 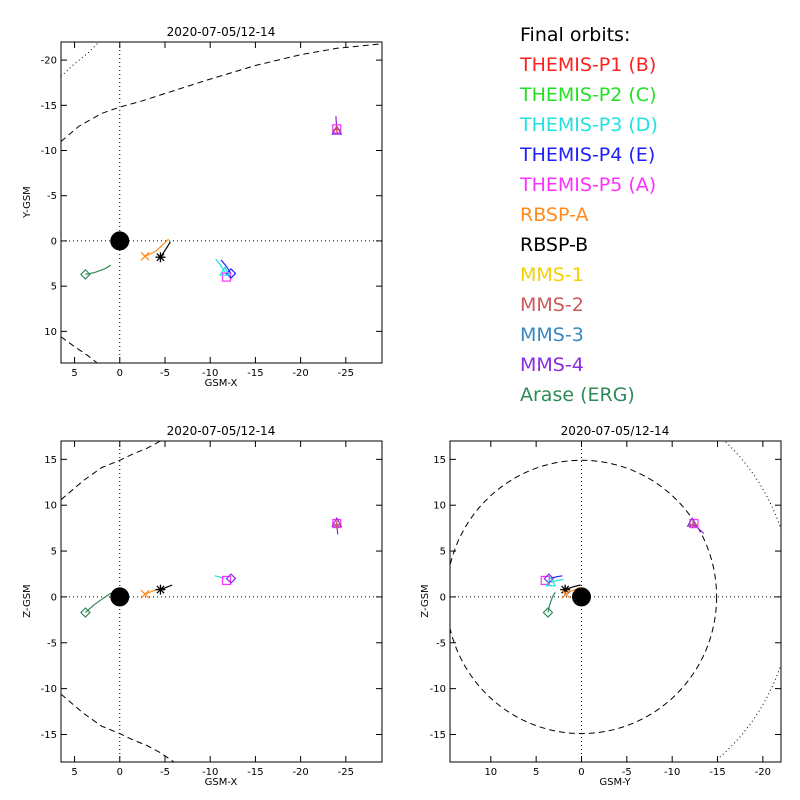 What do you see at coordinates (575, 35) in the screenshot?
I see `legend-title: Final orbits:` at bounding box center [575, 35].